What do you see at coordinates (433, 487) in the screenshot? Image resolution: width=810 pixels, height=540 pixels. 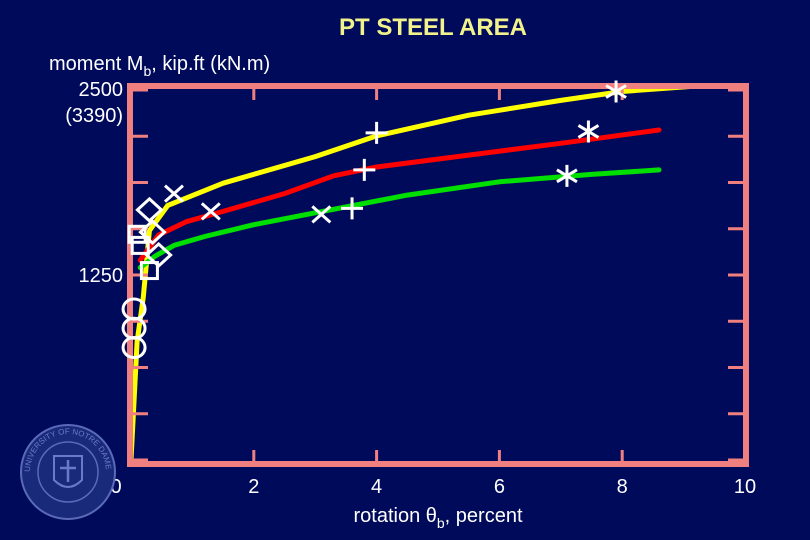 I see `x-tick-labels: 0 2 4 6 8 10` at bounding box center [433, 487].